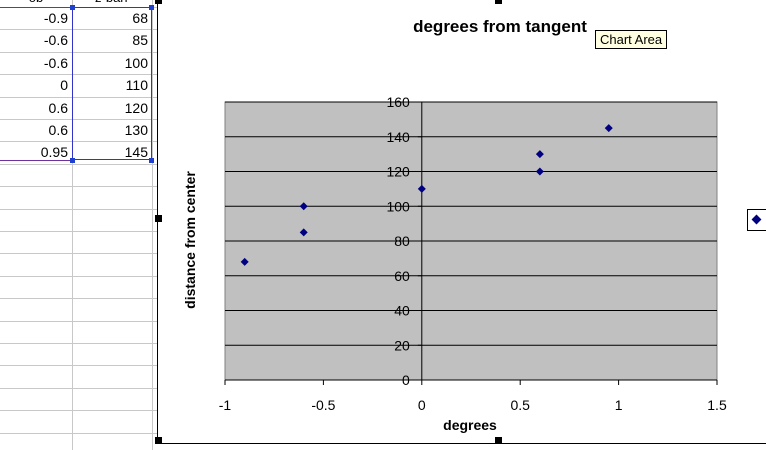 Image resolution: width=766 pixels, height=450 pixels. What do you see at coordinates (72, 160) in the screenshot?
I see `range-handle-bottom-left` at bounding box center [72, 160].